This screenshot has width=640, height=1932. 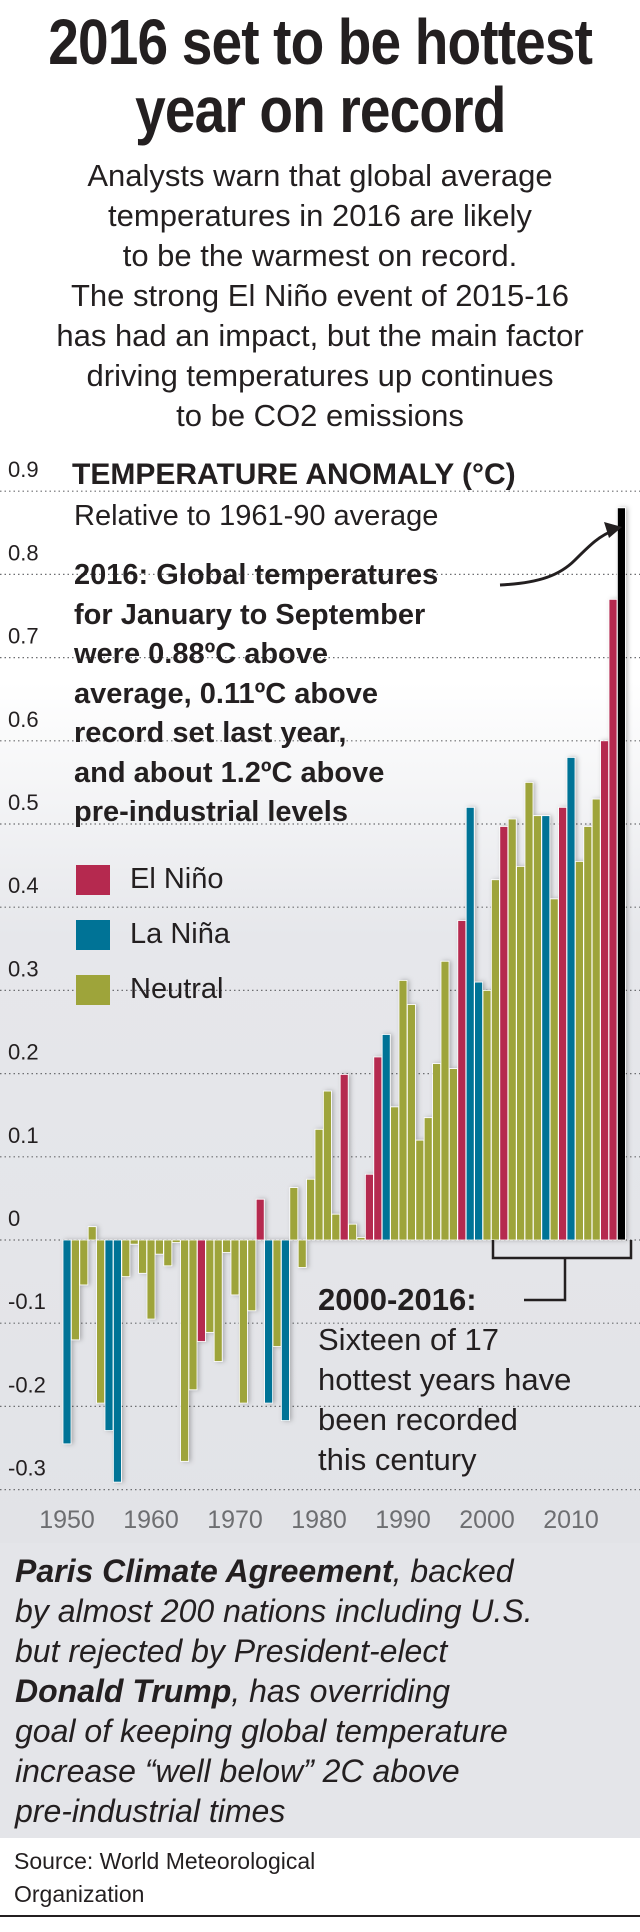 I want to click on bar-2012, so click(x=588, y=1033).